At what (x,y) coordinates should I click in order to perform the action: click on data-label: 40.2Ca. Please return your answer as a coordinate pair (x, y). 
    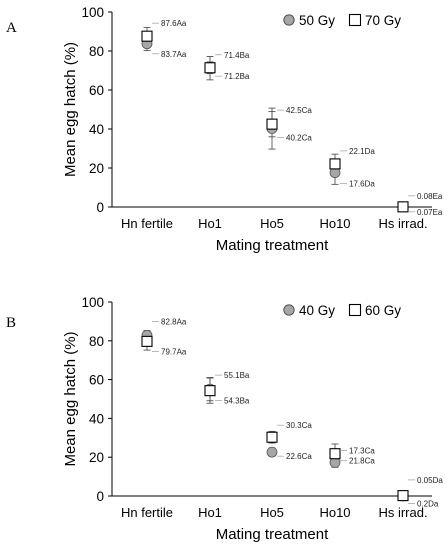
    Looking at the image, I should click on (299, 138).